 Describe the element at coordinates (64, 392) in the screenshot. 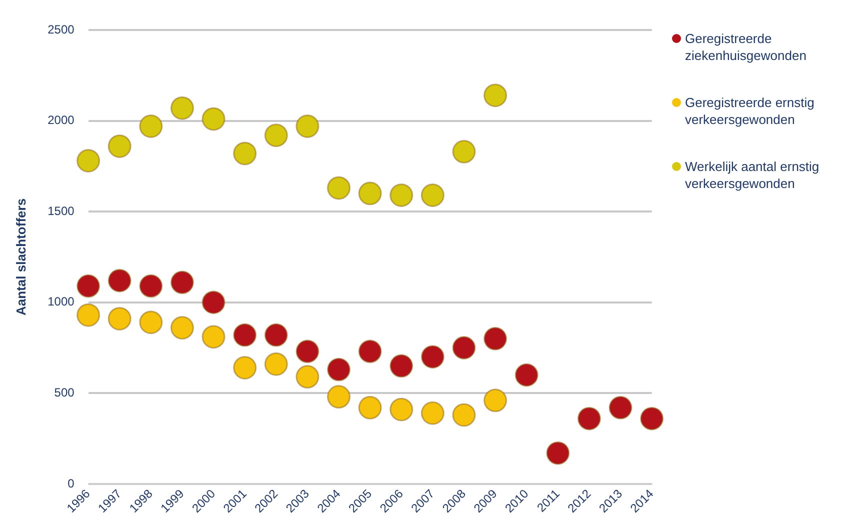

I see `y-tick-label: 500` at that location.